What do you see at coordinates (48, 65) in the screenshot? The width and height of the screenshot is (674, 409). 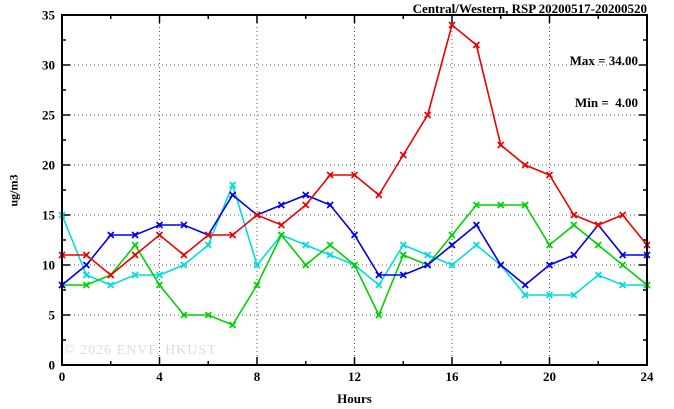 I see `y-tick-label: 30` at bounding box center [48, 65].